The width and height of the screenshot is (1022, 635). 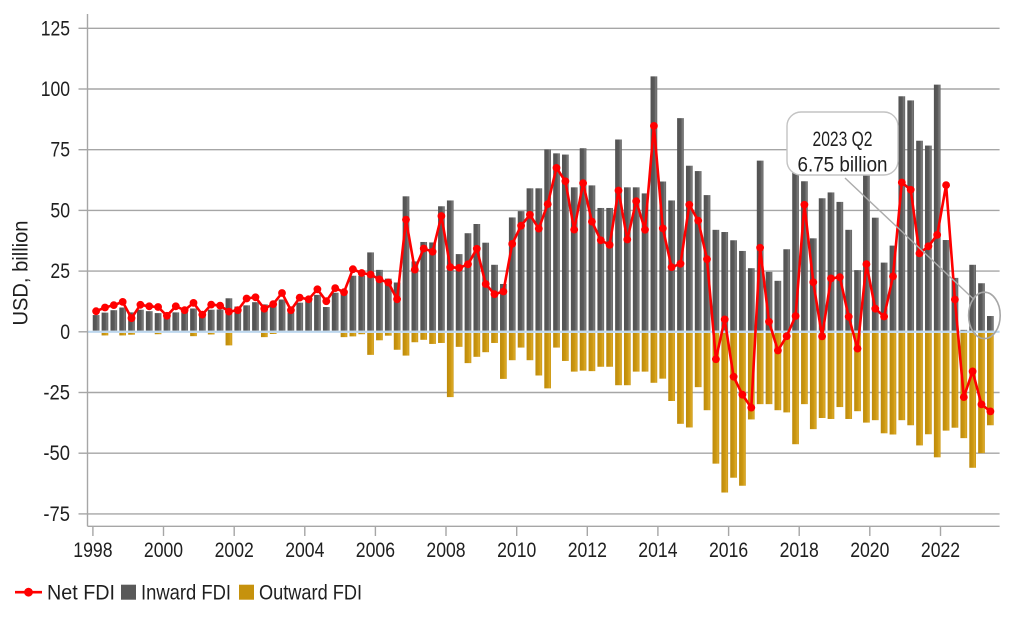 What do you see at coordinates (55, 28) in the screenshot?
I see `svg-text: 125` at bounding box center [55, 28].